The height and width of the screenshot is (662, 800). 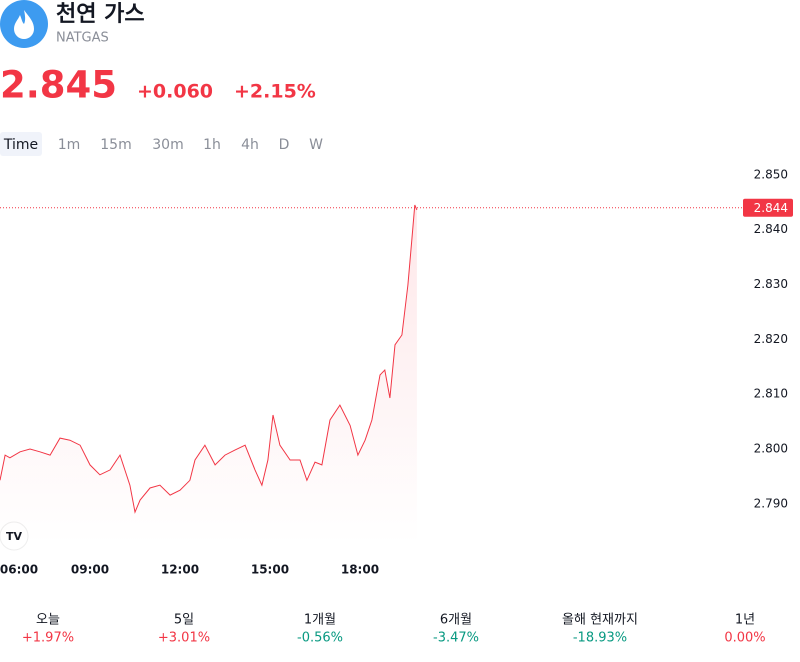 I want to click on x-tick-label: 15:00, so click(x=270, y=570).